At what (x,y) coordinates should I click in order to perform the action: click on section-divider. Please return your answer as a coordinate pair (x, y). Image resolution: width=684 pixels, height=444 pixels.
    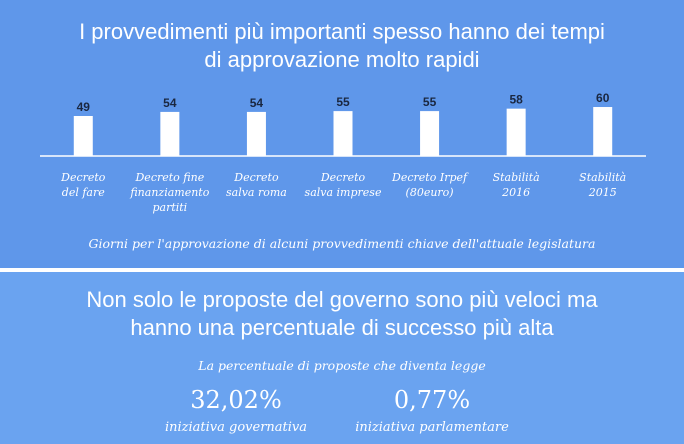
    Looking at the image, I should click on (342, 270).